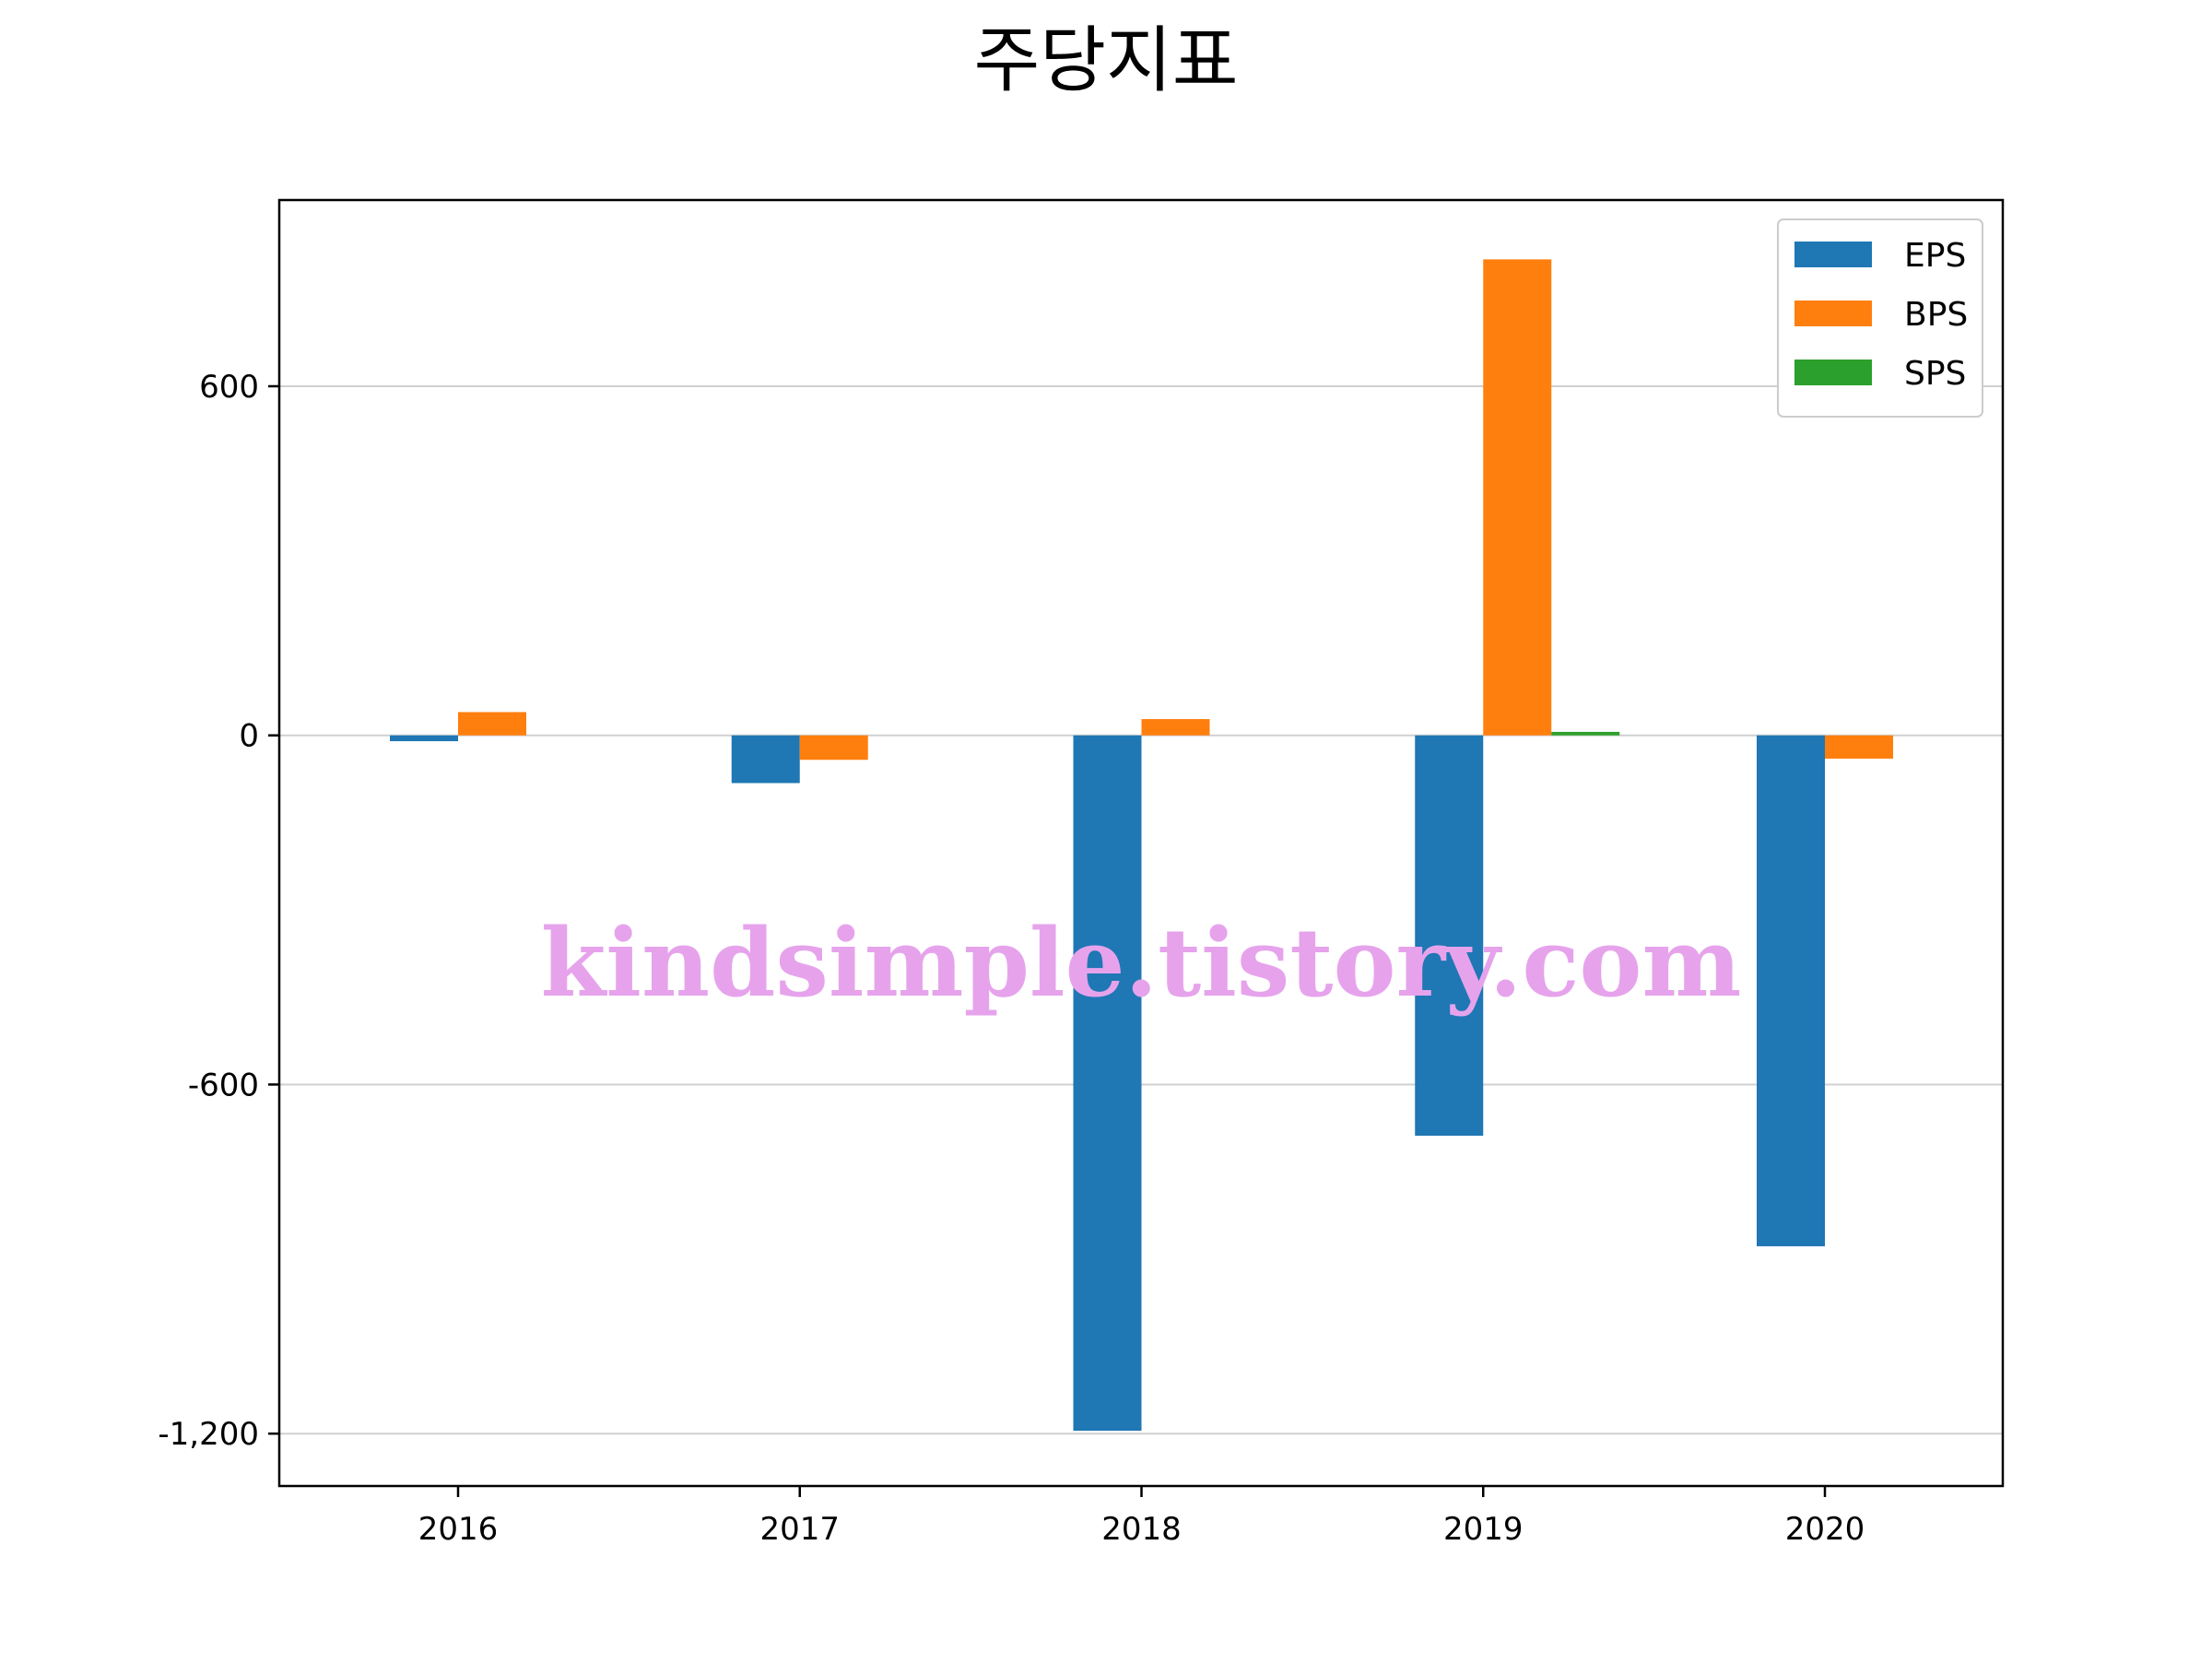  I want to click on x-tick-label: 2017, so click(799, 1529).